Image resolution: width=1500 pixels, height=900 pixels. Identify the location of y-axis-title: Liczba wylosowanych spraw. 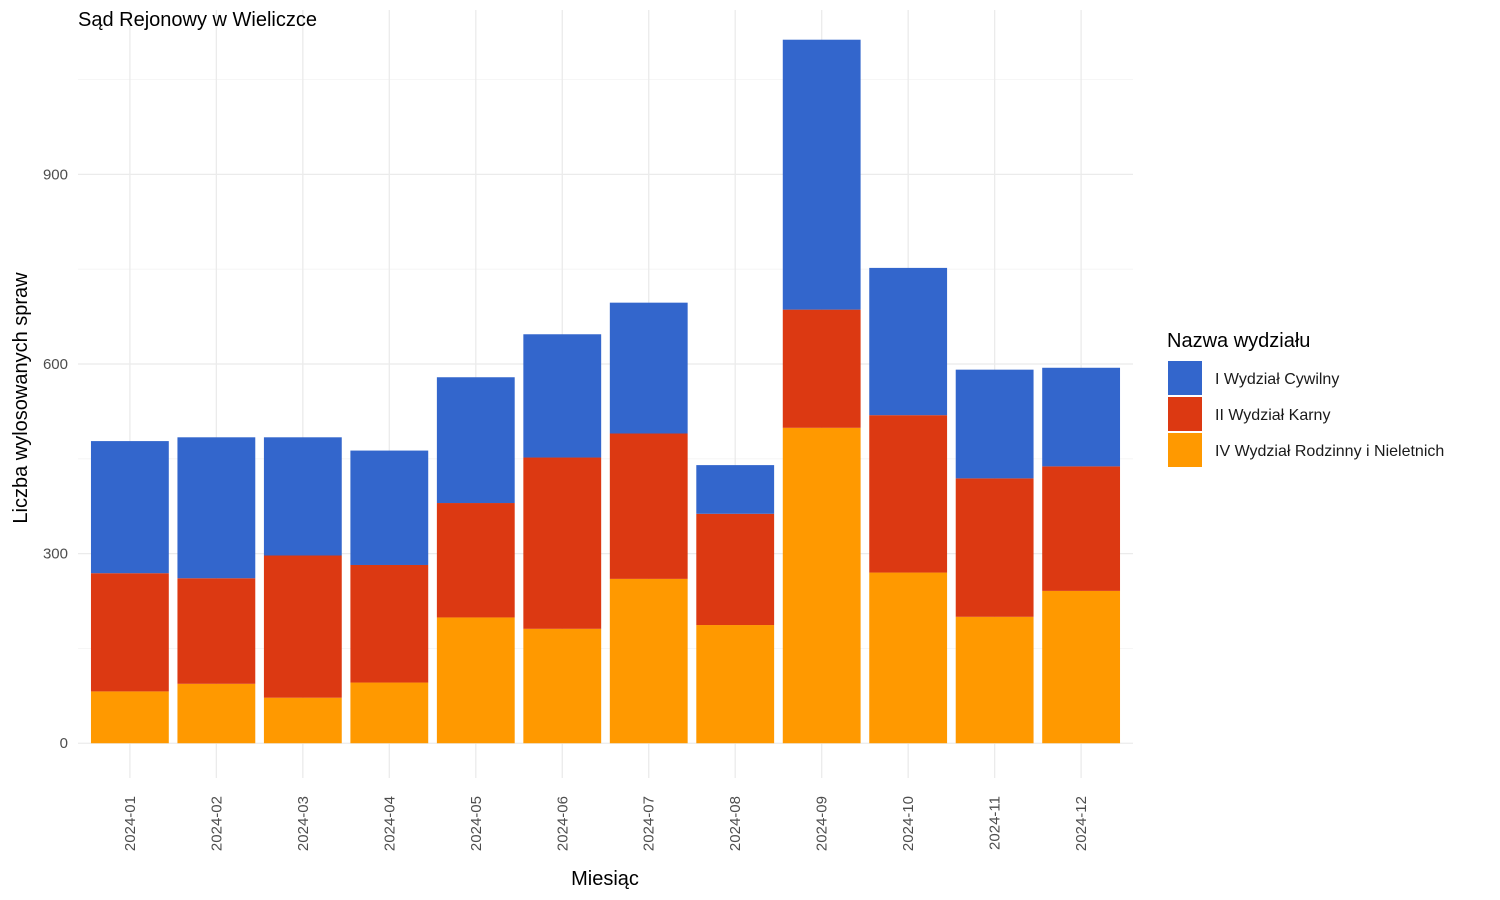
(21, 398).